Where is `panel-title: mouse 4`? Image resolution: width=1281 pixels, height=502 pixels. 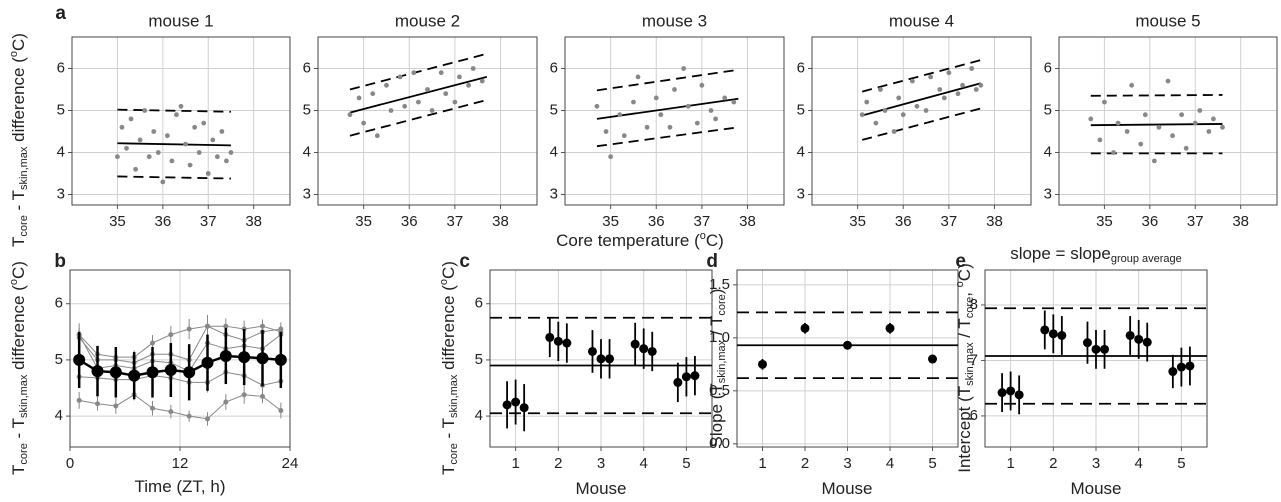
panel-title: mouse 4 is located at coordinates (921, 20).